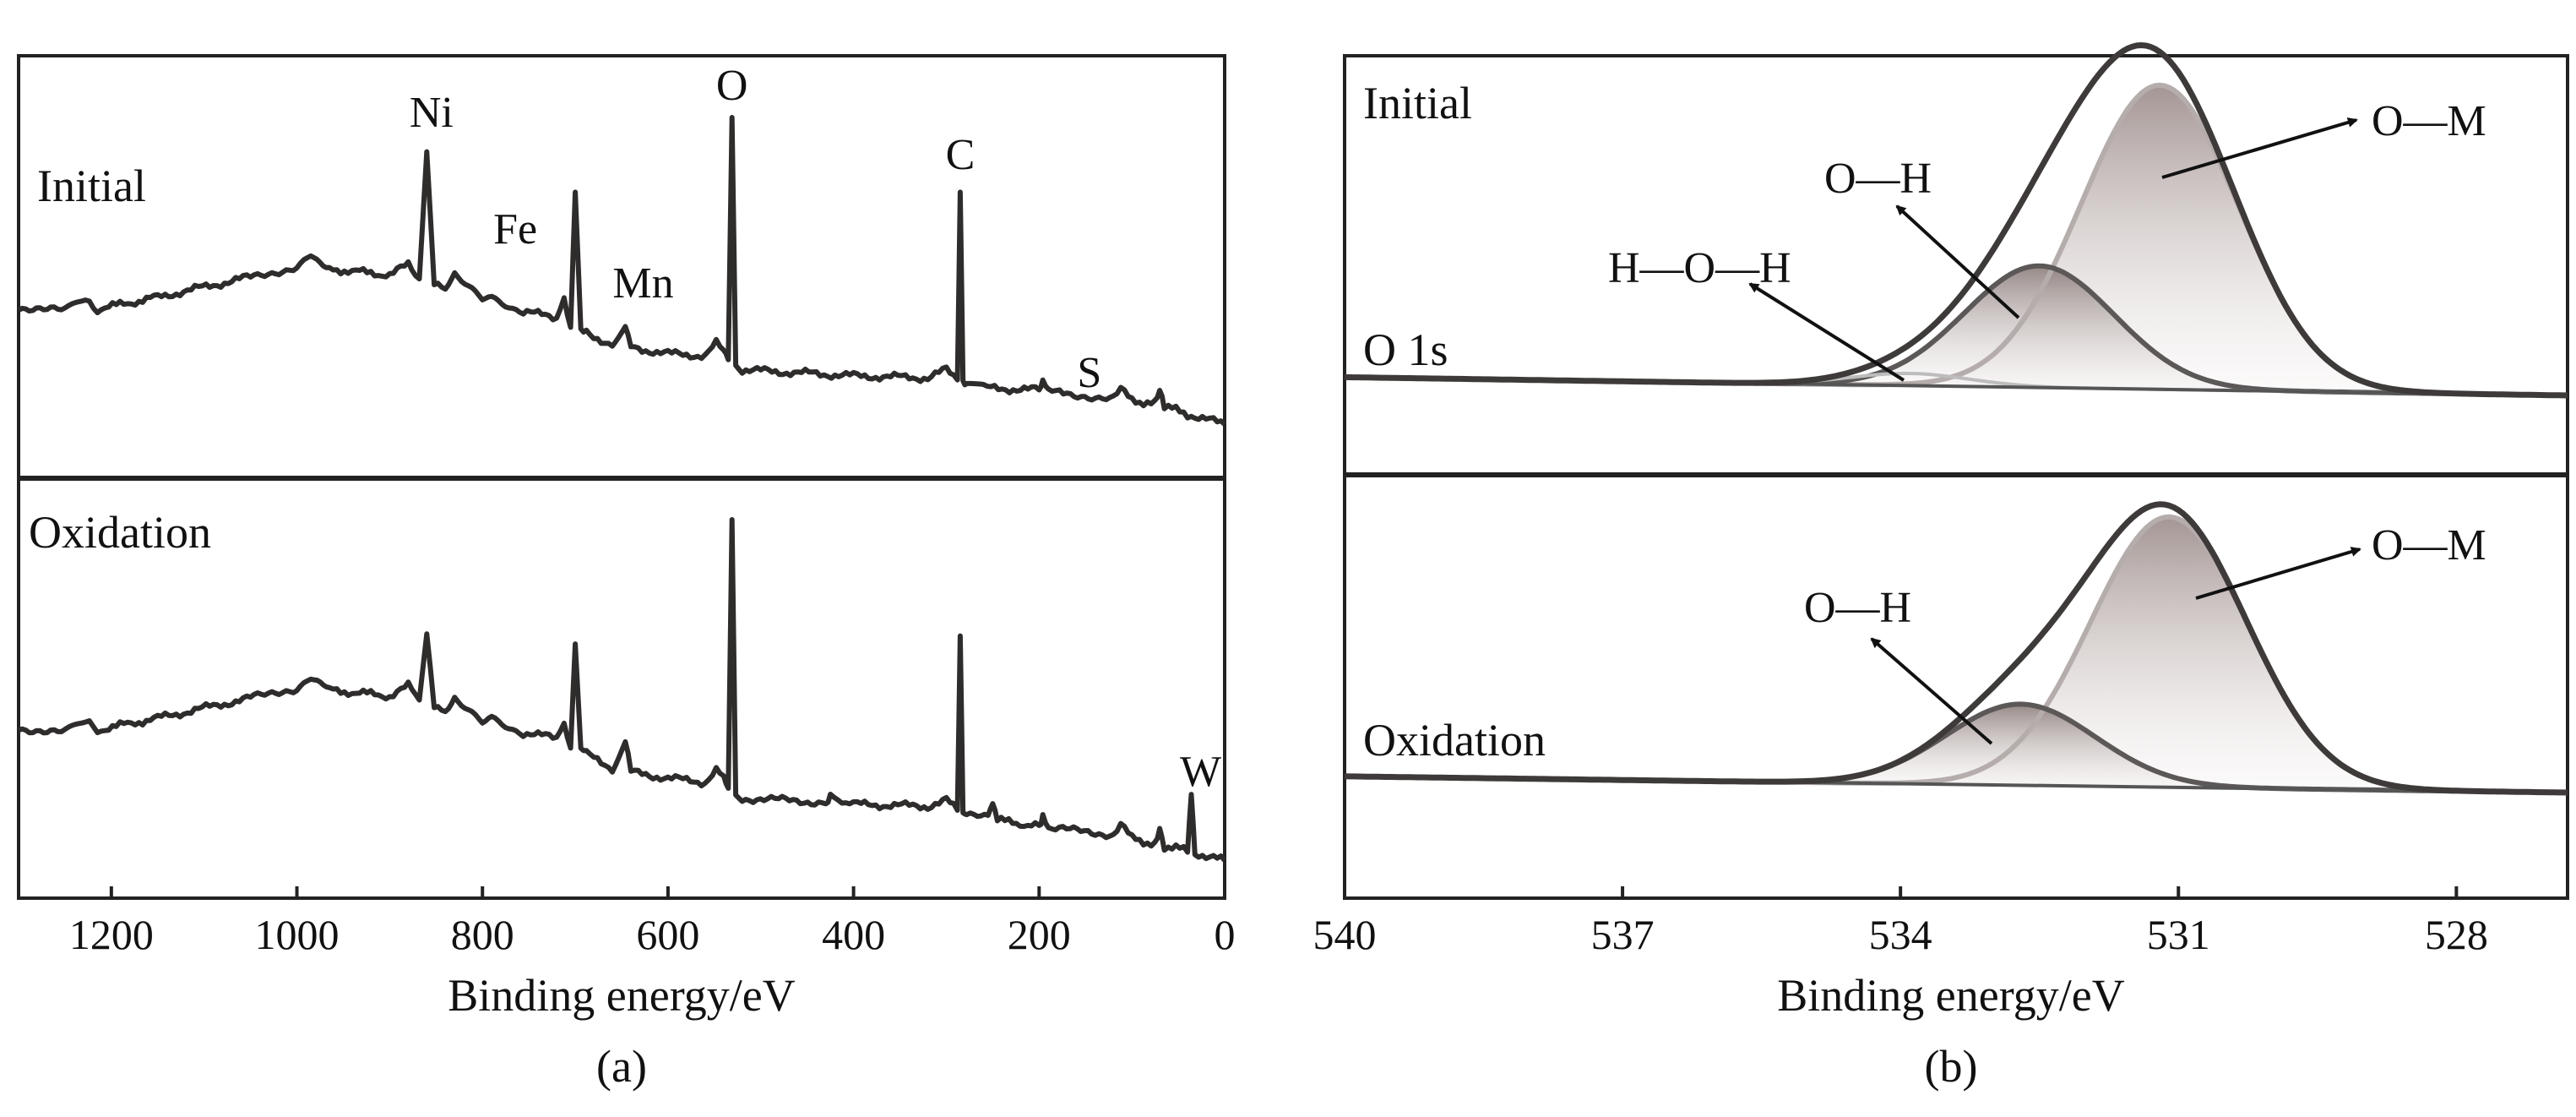 The image size is (2576, 1117). What do you see at coordinates (1623, 935) in the screenshot?
I see `b-x-tick-label-537: 537` at bounding box center [1623, 935].